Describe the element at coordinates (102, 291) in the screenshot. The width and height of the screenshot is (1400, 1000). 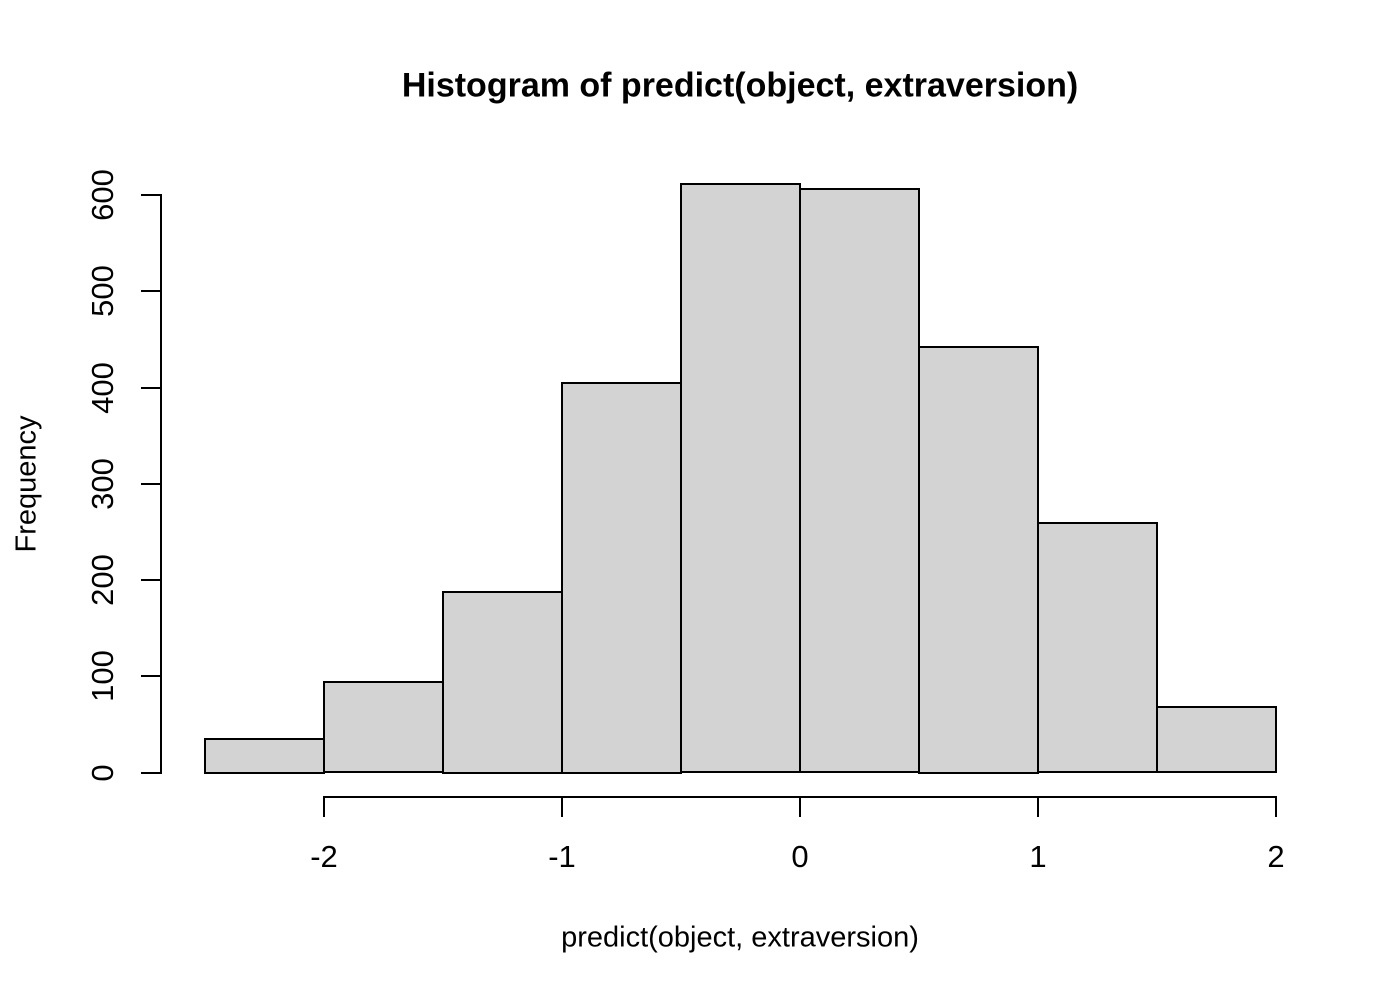
I see `y-tick-label: 500` at that location.